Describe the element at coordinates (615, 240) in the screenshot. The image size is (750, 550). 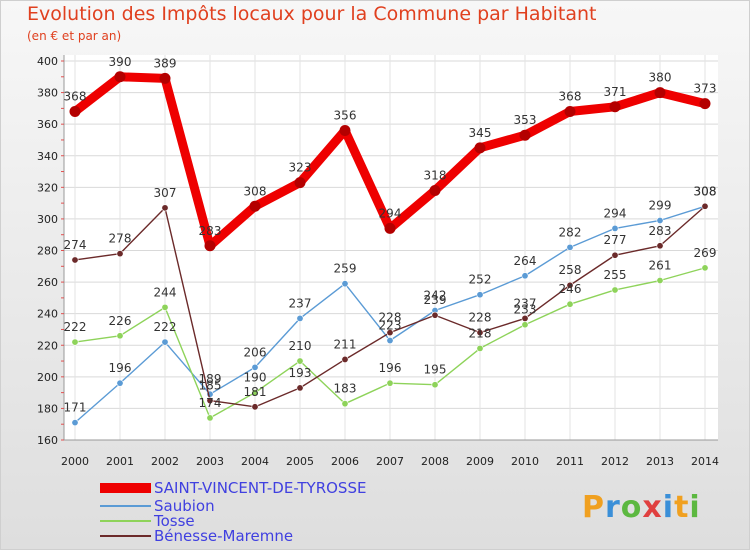
I see `data-label: 277` at that location.